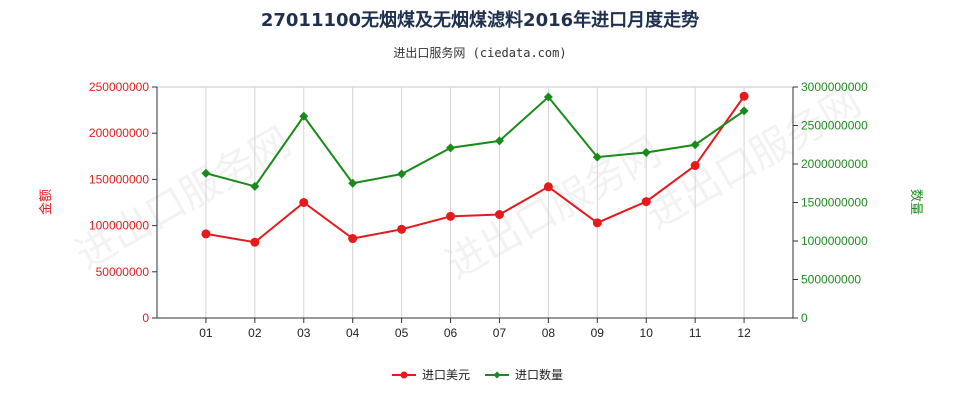  Describe the element at coordinates (695, 333) in the screenshot. I see `x-tick-label: 11` at that location.